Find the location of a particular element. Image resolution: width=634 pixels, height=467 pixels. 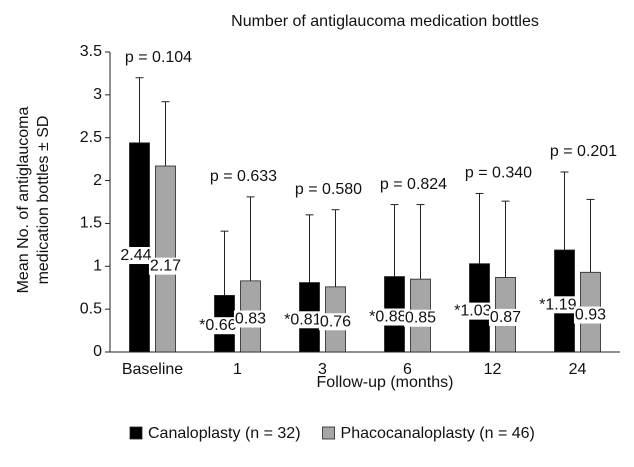

y-tick-label: 1.5 is located at coordinates (91, 223).